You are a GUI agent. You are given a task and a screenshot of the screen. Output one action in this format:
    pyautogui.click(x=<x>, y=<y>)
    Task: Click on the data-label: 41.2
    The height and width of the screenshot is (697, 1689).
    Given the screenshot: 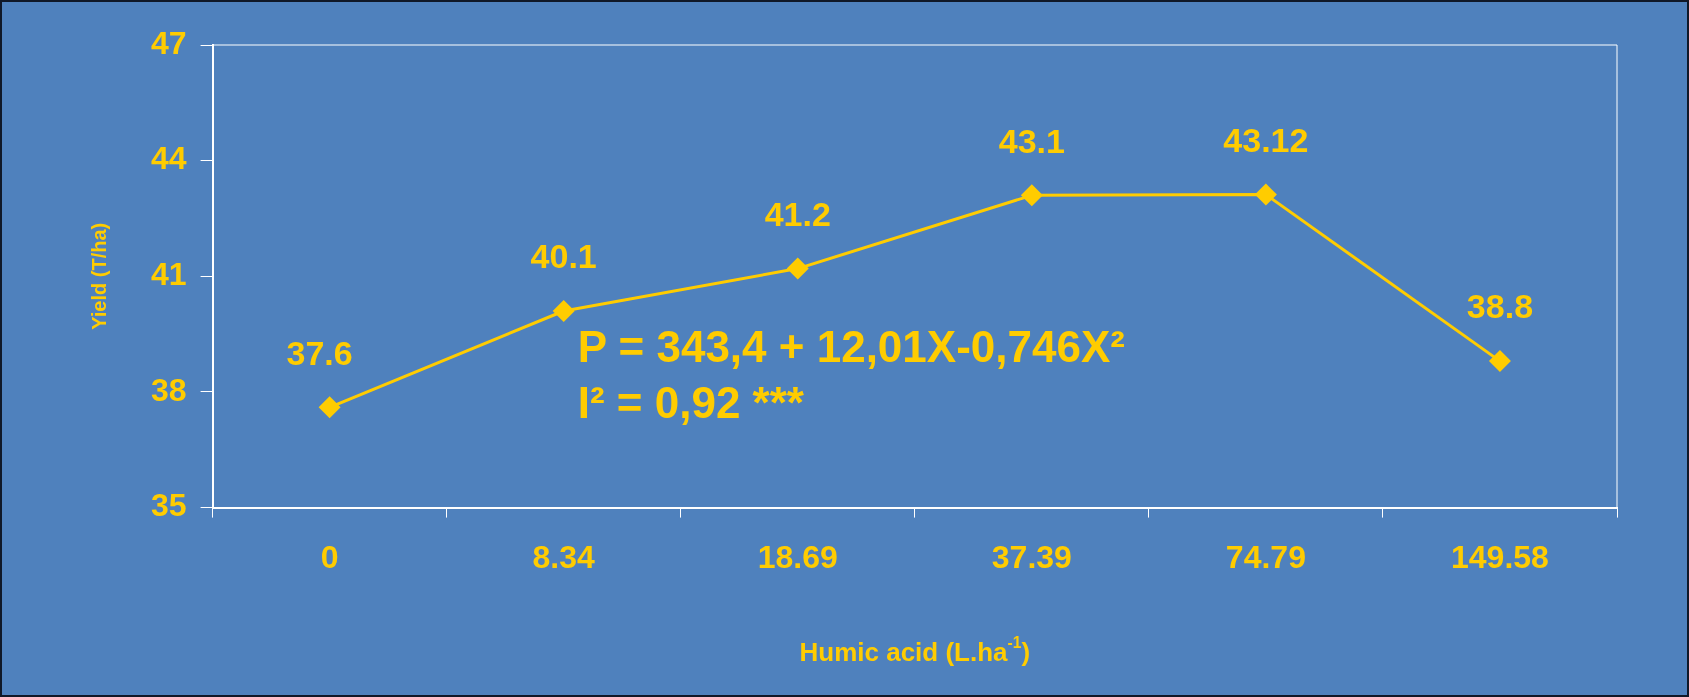 What is the action you would take?
    pyautogui.click(x=797, y=213)
    